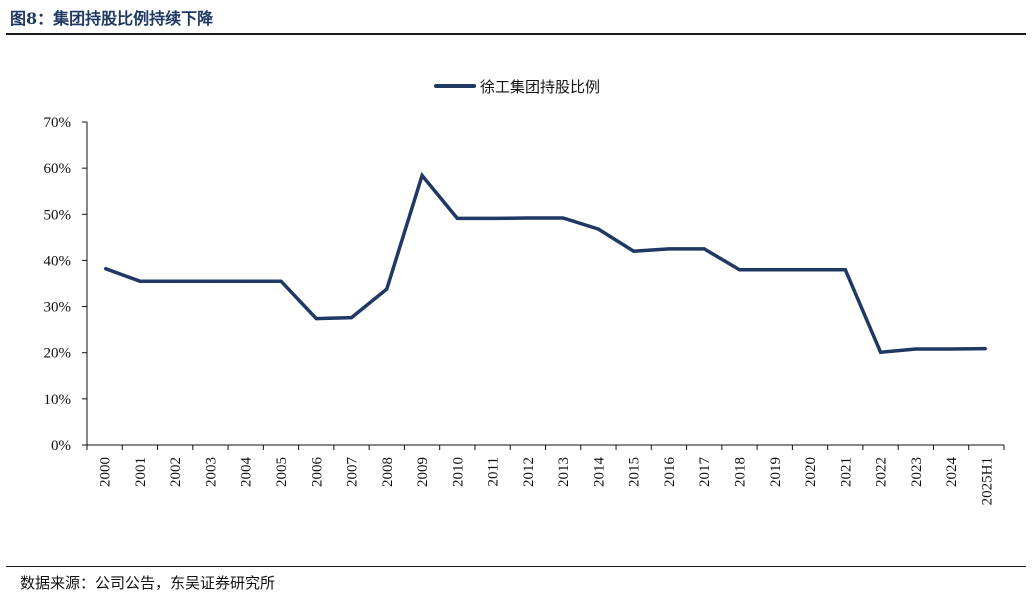 The height and width of the screenshot is (598, 1032). I want to click on x-tick-label: 2024, so click(952, 472).